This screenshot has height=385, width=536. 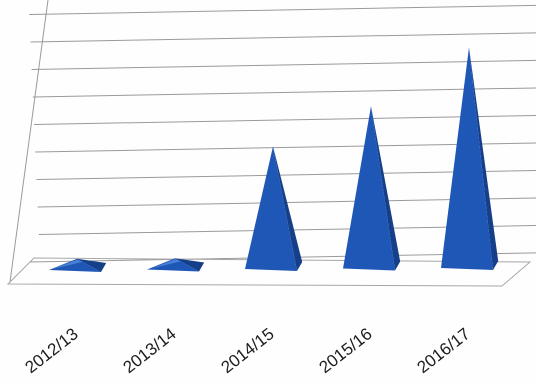 I want to click on wall-edge, so click(x=29, y=141).